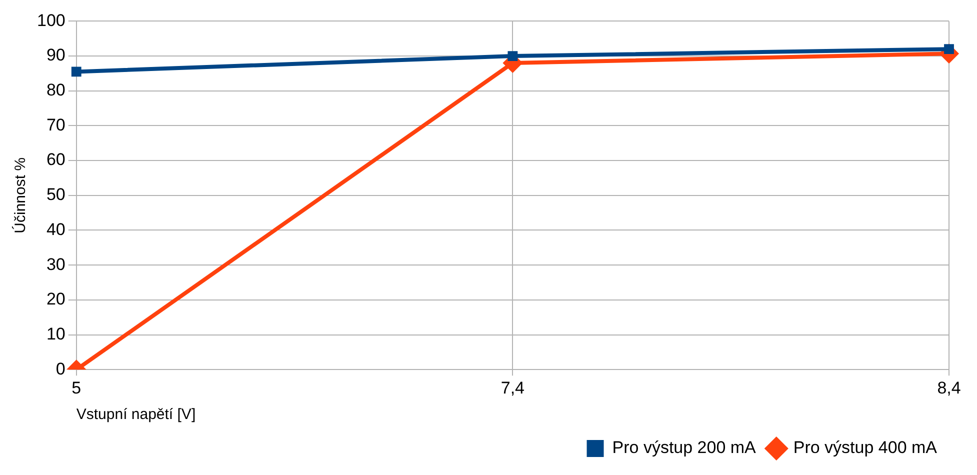  Describe the element at coordinates (684, 448) in the screenshot. I see `legend-label: Pro výstup 200 mA` at that location.